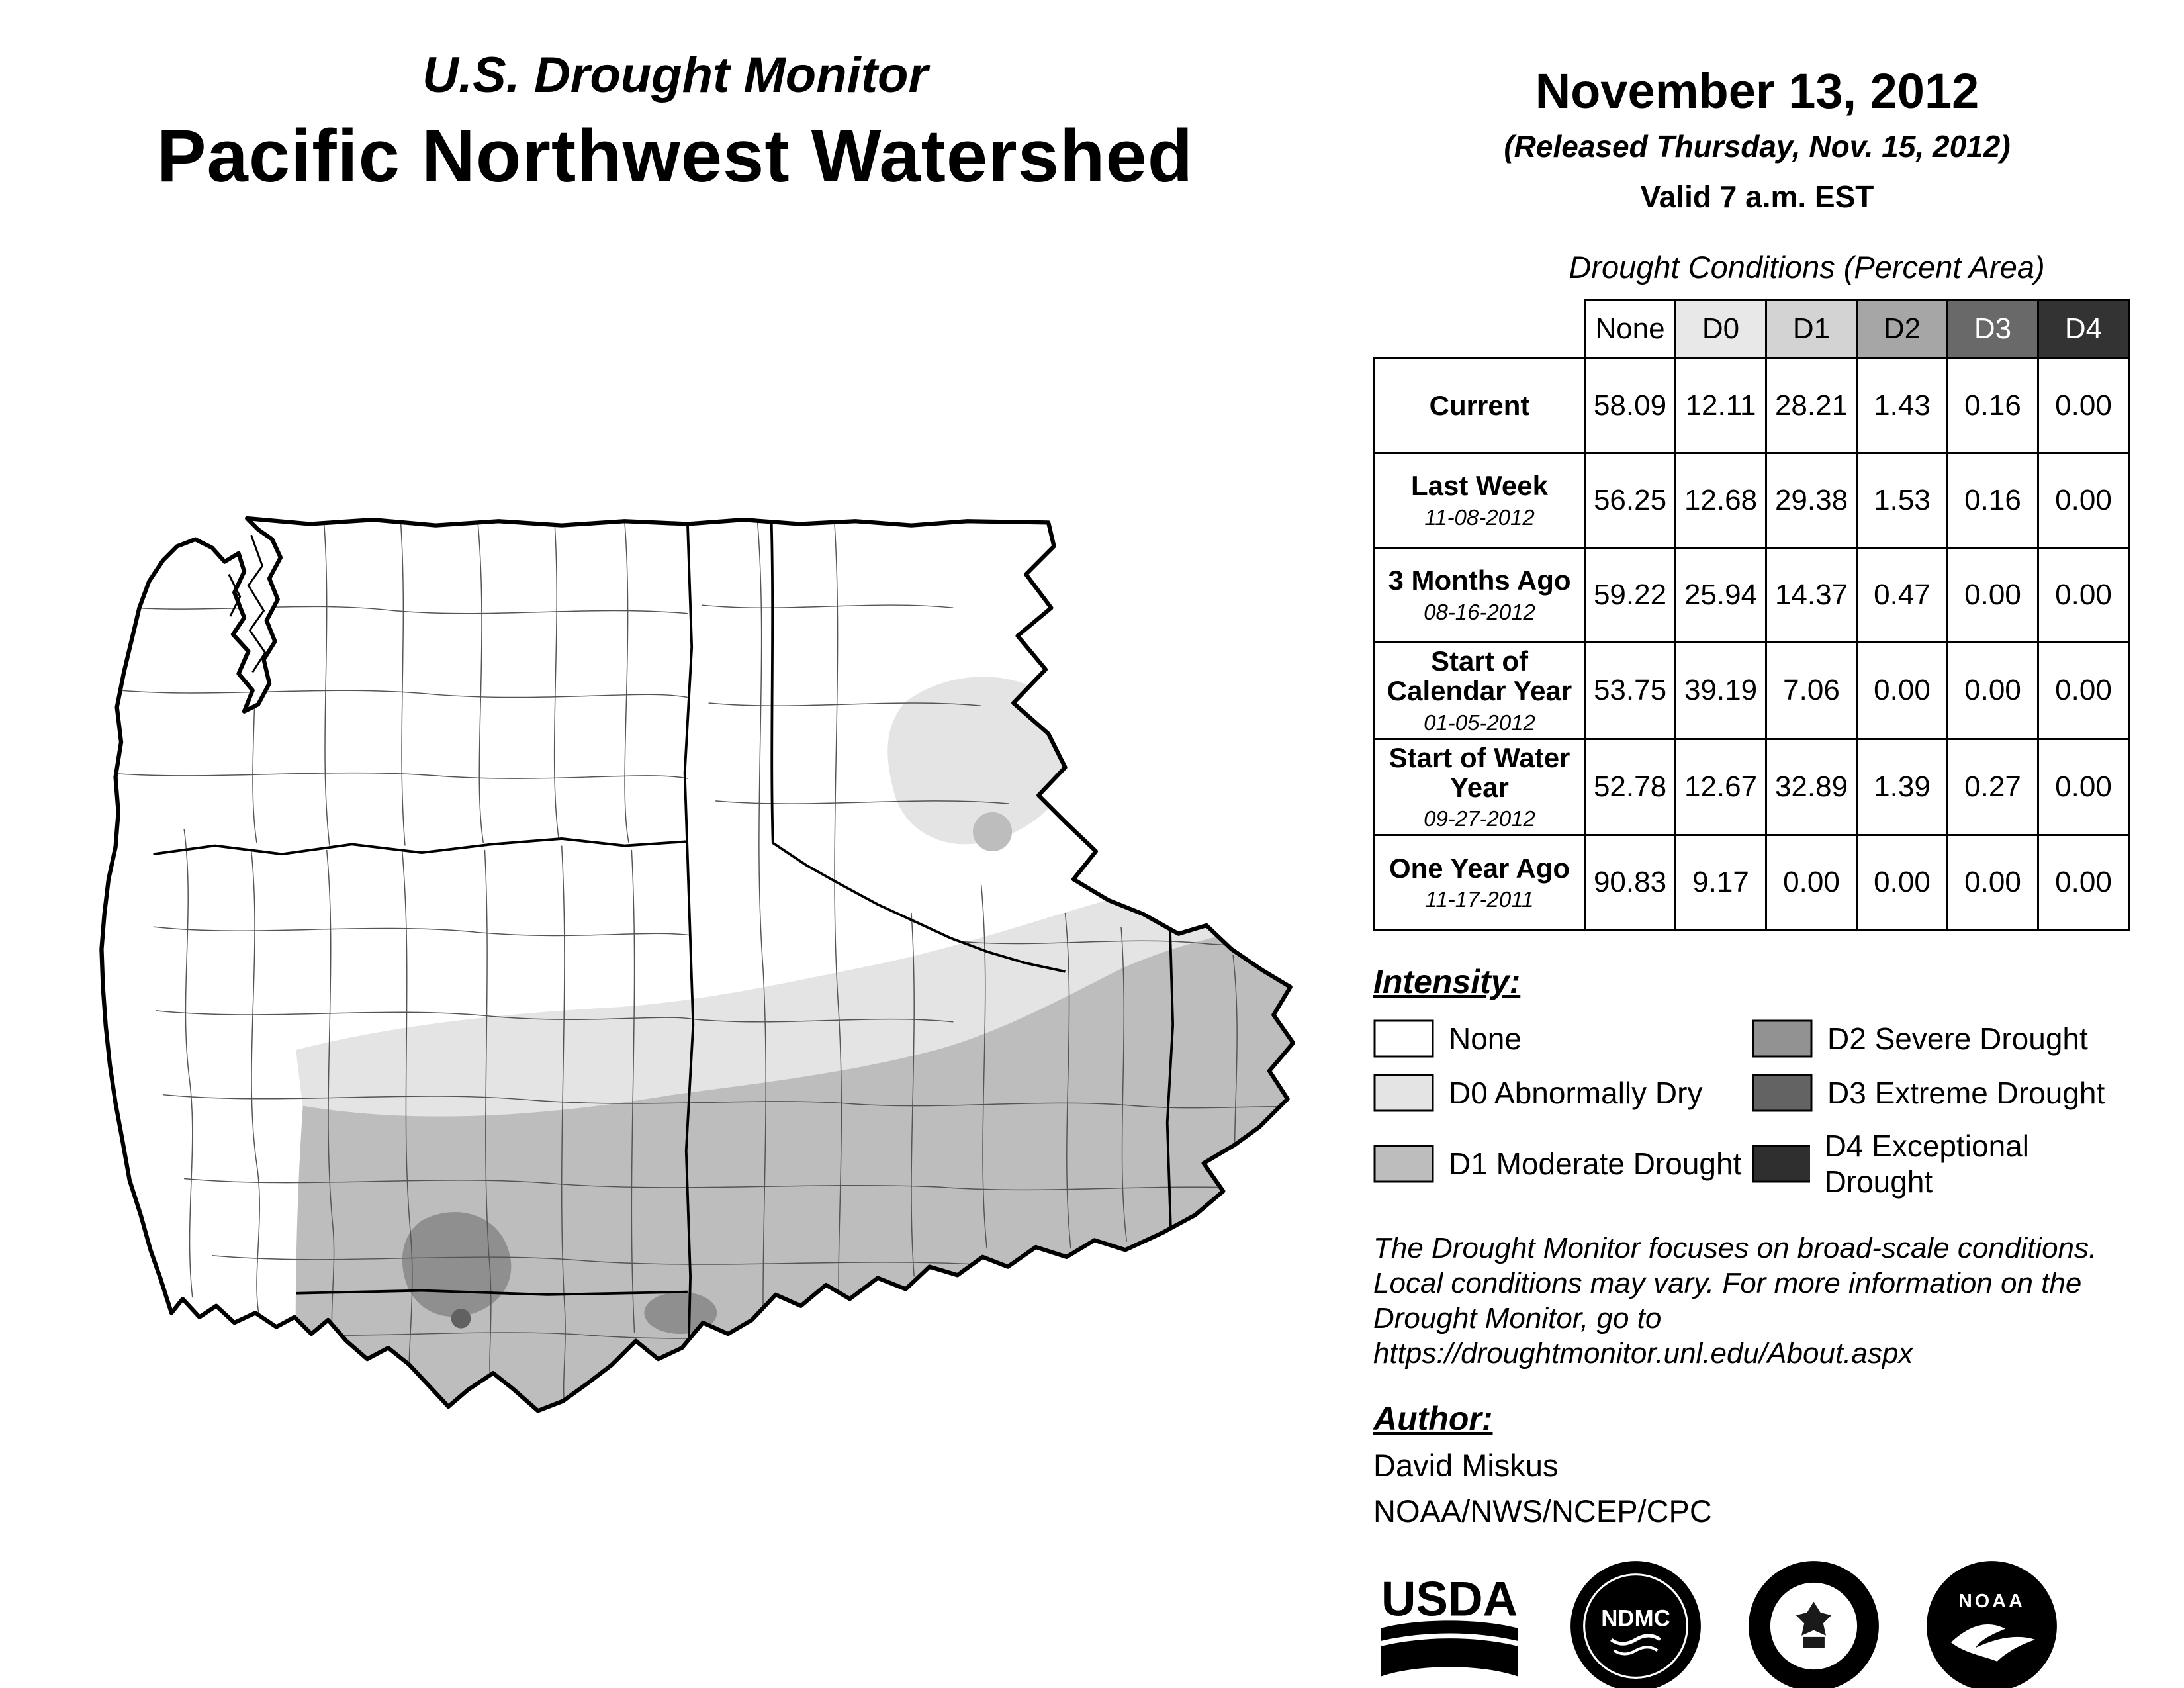  I want to click on table-cell: 90.83, so click(1630, 882).